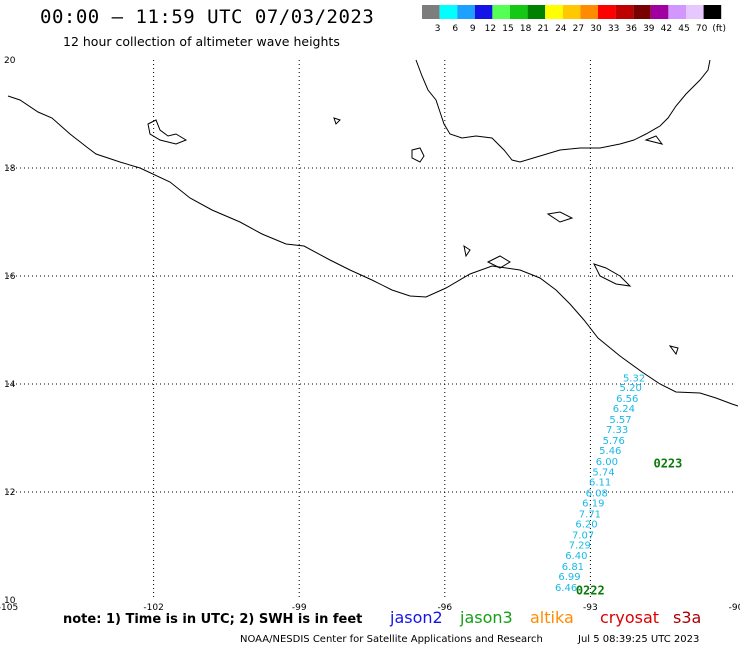 The image size is (740, 650). Describe the element at coordinates (490, 29) in the screenshot. I see `color-scale-label: 12` at that location.